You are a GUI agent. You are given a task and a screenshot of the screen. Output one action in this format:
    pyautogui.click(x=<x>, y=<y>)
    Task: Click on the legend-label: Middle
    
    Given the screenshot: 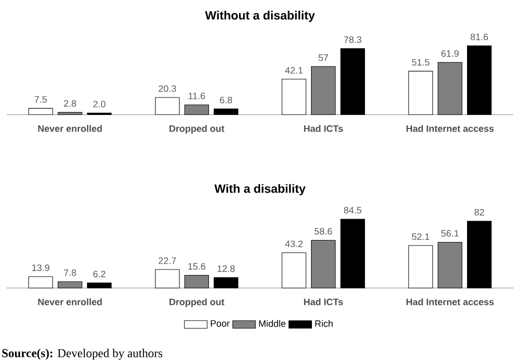 What is the action you would take?
    pyautogui.click(x=272, y=324)
    